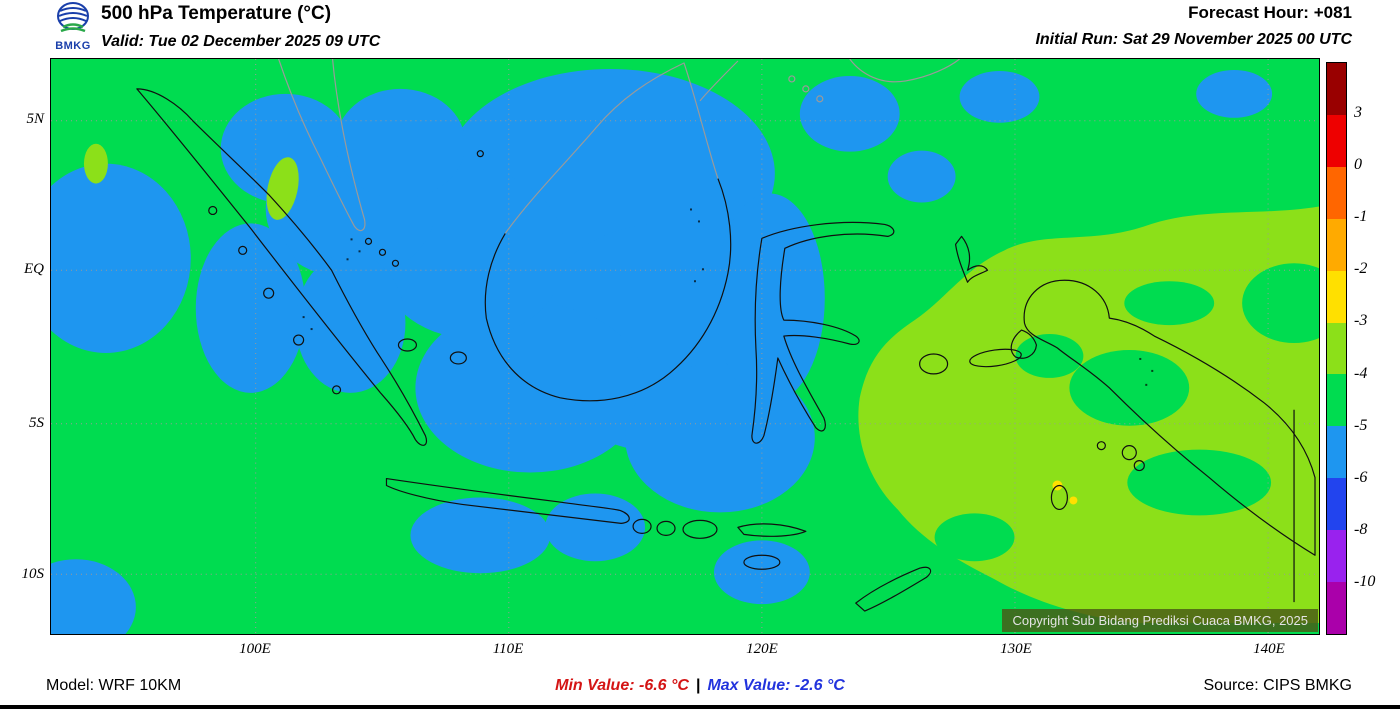  I want to click on bmkg-logo-text: BMKG, so click(73, 46).